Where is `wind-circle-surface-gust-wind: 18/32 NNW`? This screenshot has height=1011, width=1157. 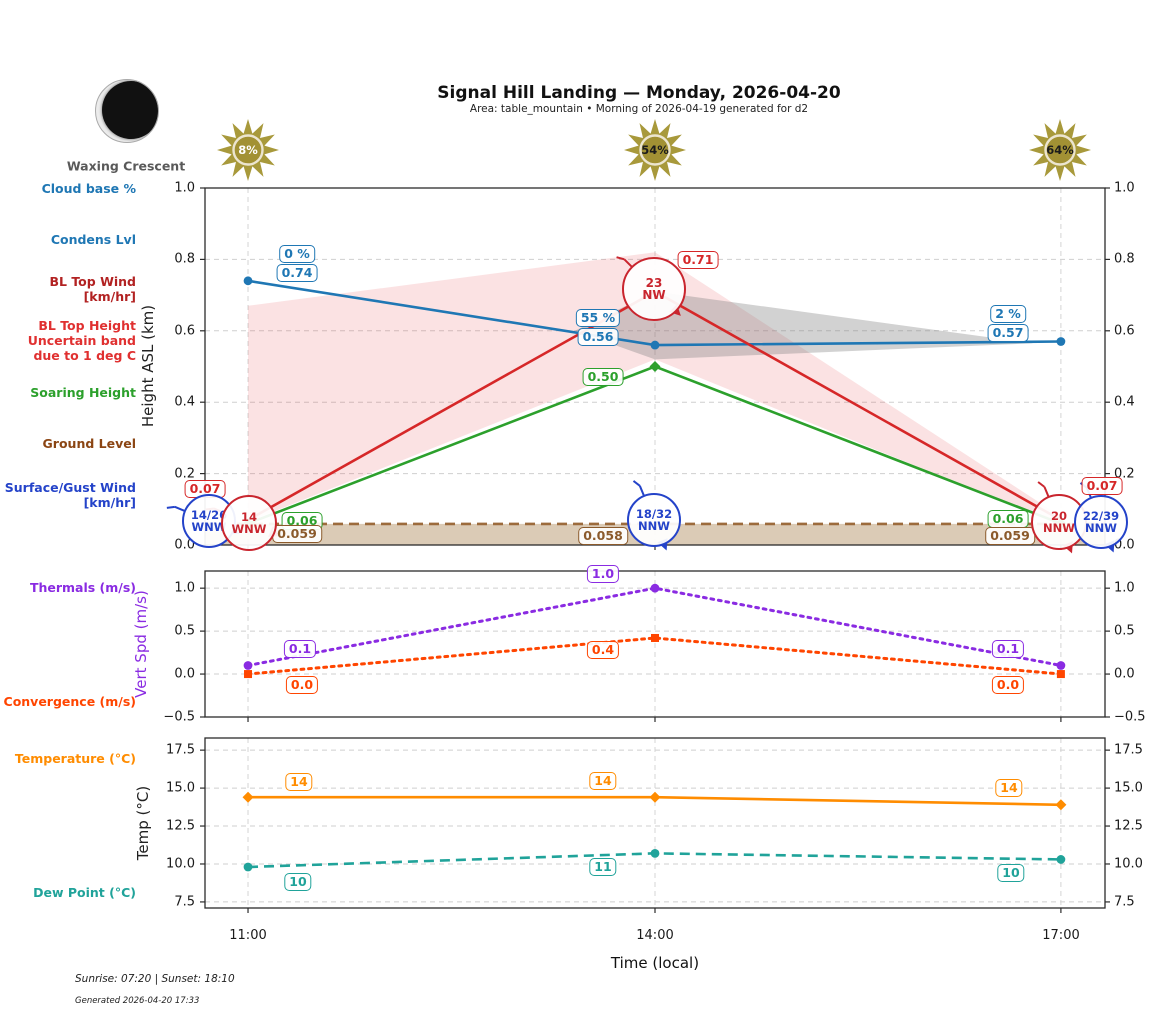 wind-circle-surface-gust-wind: 18/32 NNW is located at coordinates (654, 520).